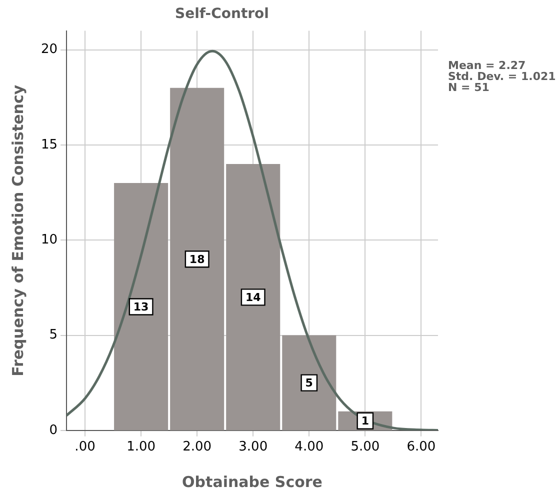  Describe the element at coordinates (222, 14) in the screenshot. I see `chart-title: Self-Control` at that location.